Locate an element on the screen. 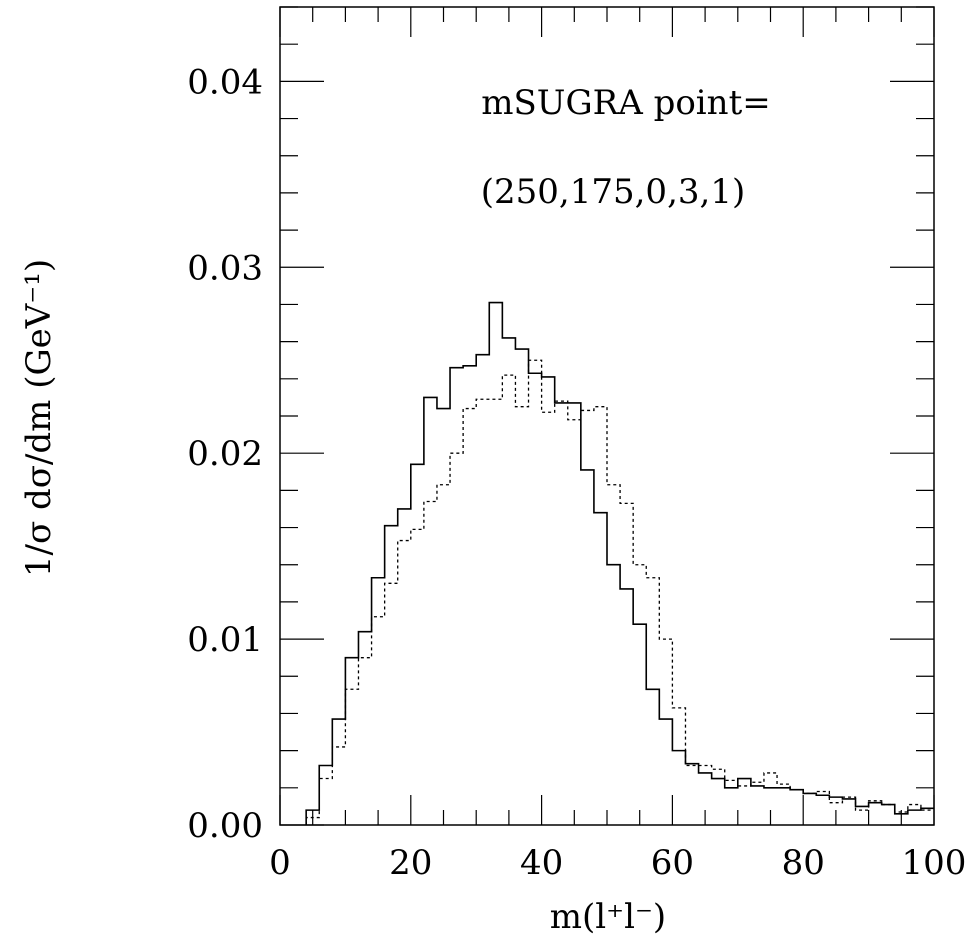  x-axis-title: m(l⁺l⁻) is located at coordinates (608, 917).